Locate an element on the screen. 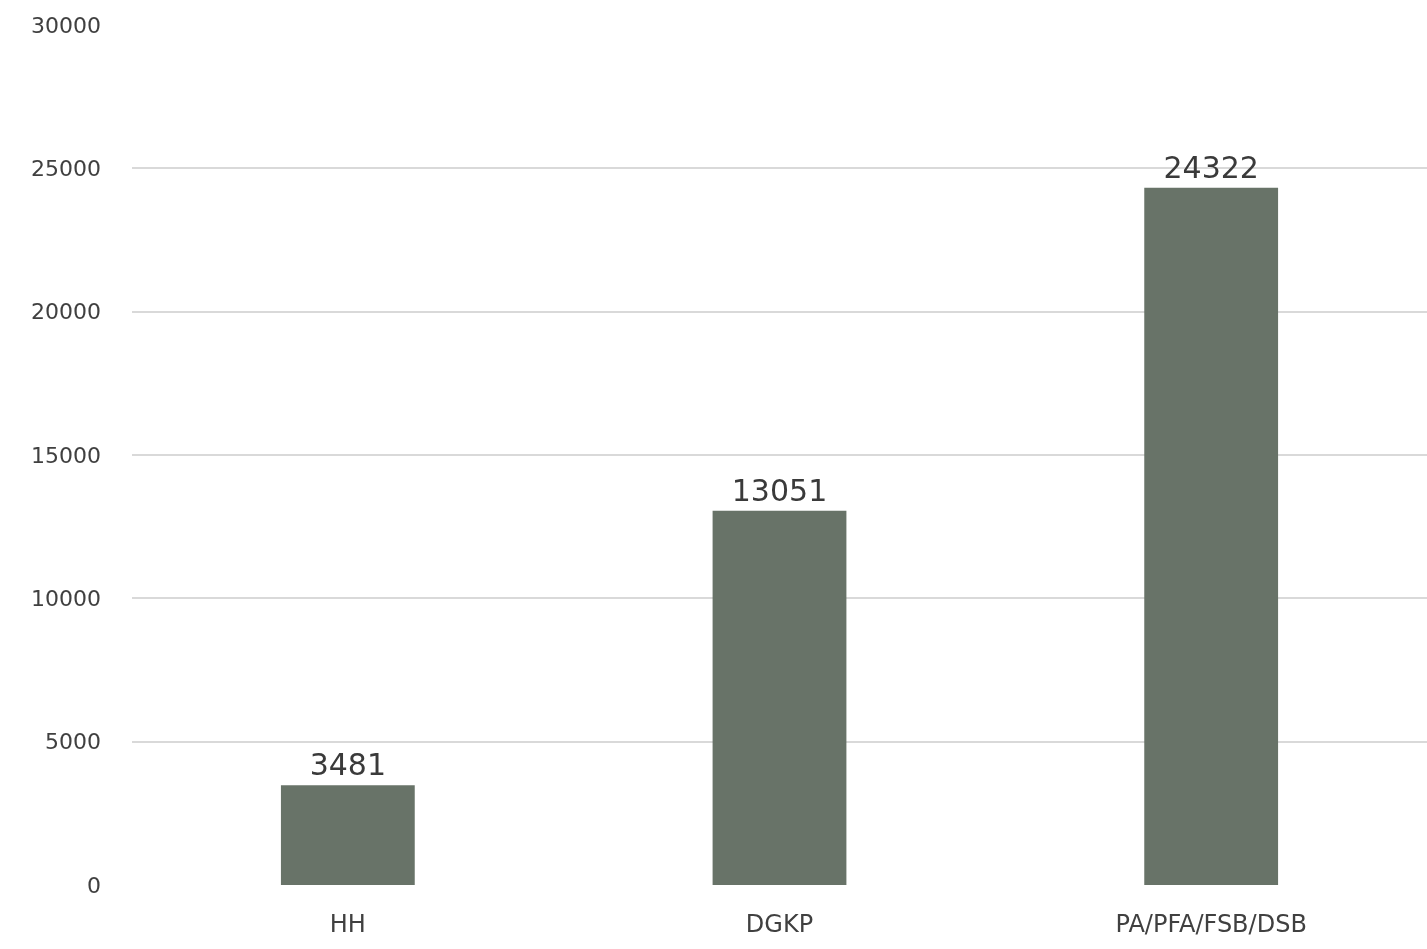 Image resolution: width=1427 pixels, height=949 pixels. y-tick-label: 25000 is located at coordinates (66, 169).